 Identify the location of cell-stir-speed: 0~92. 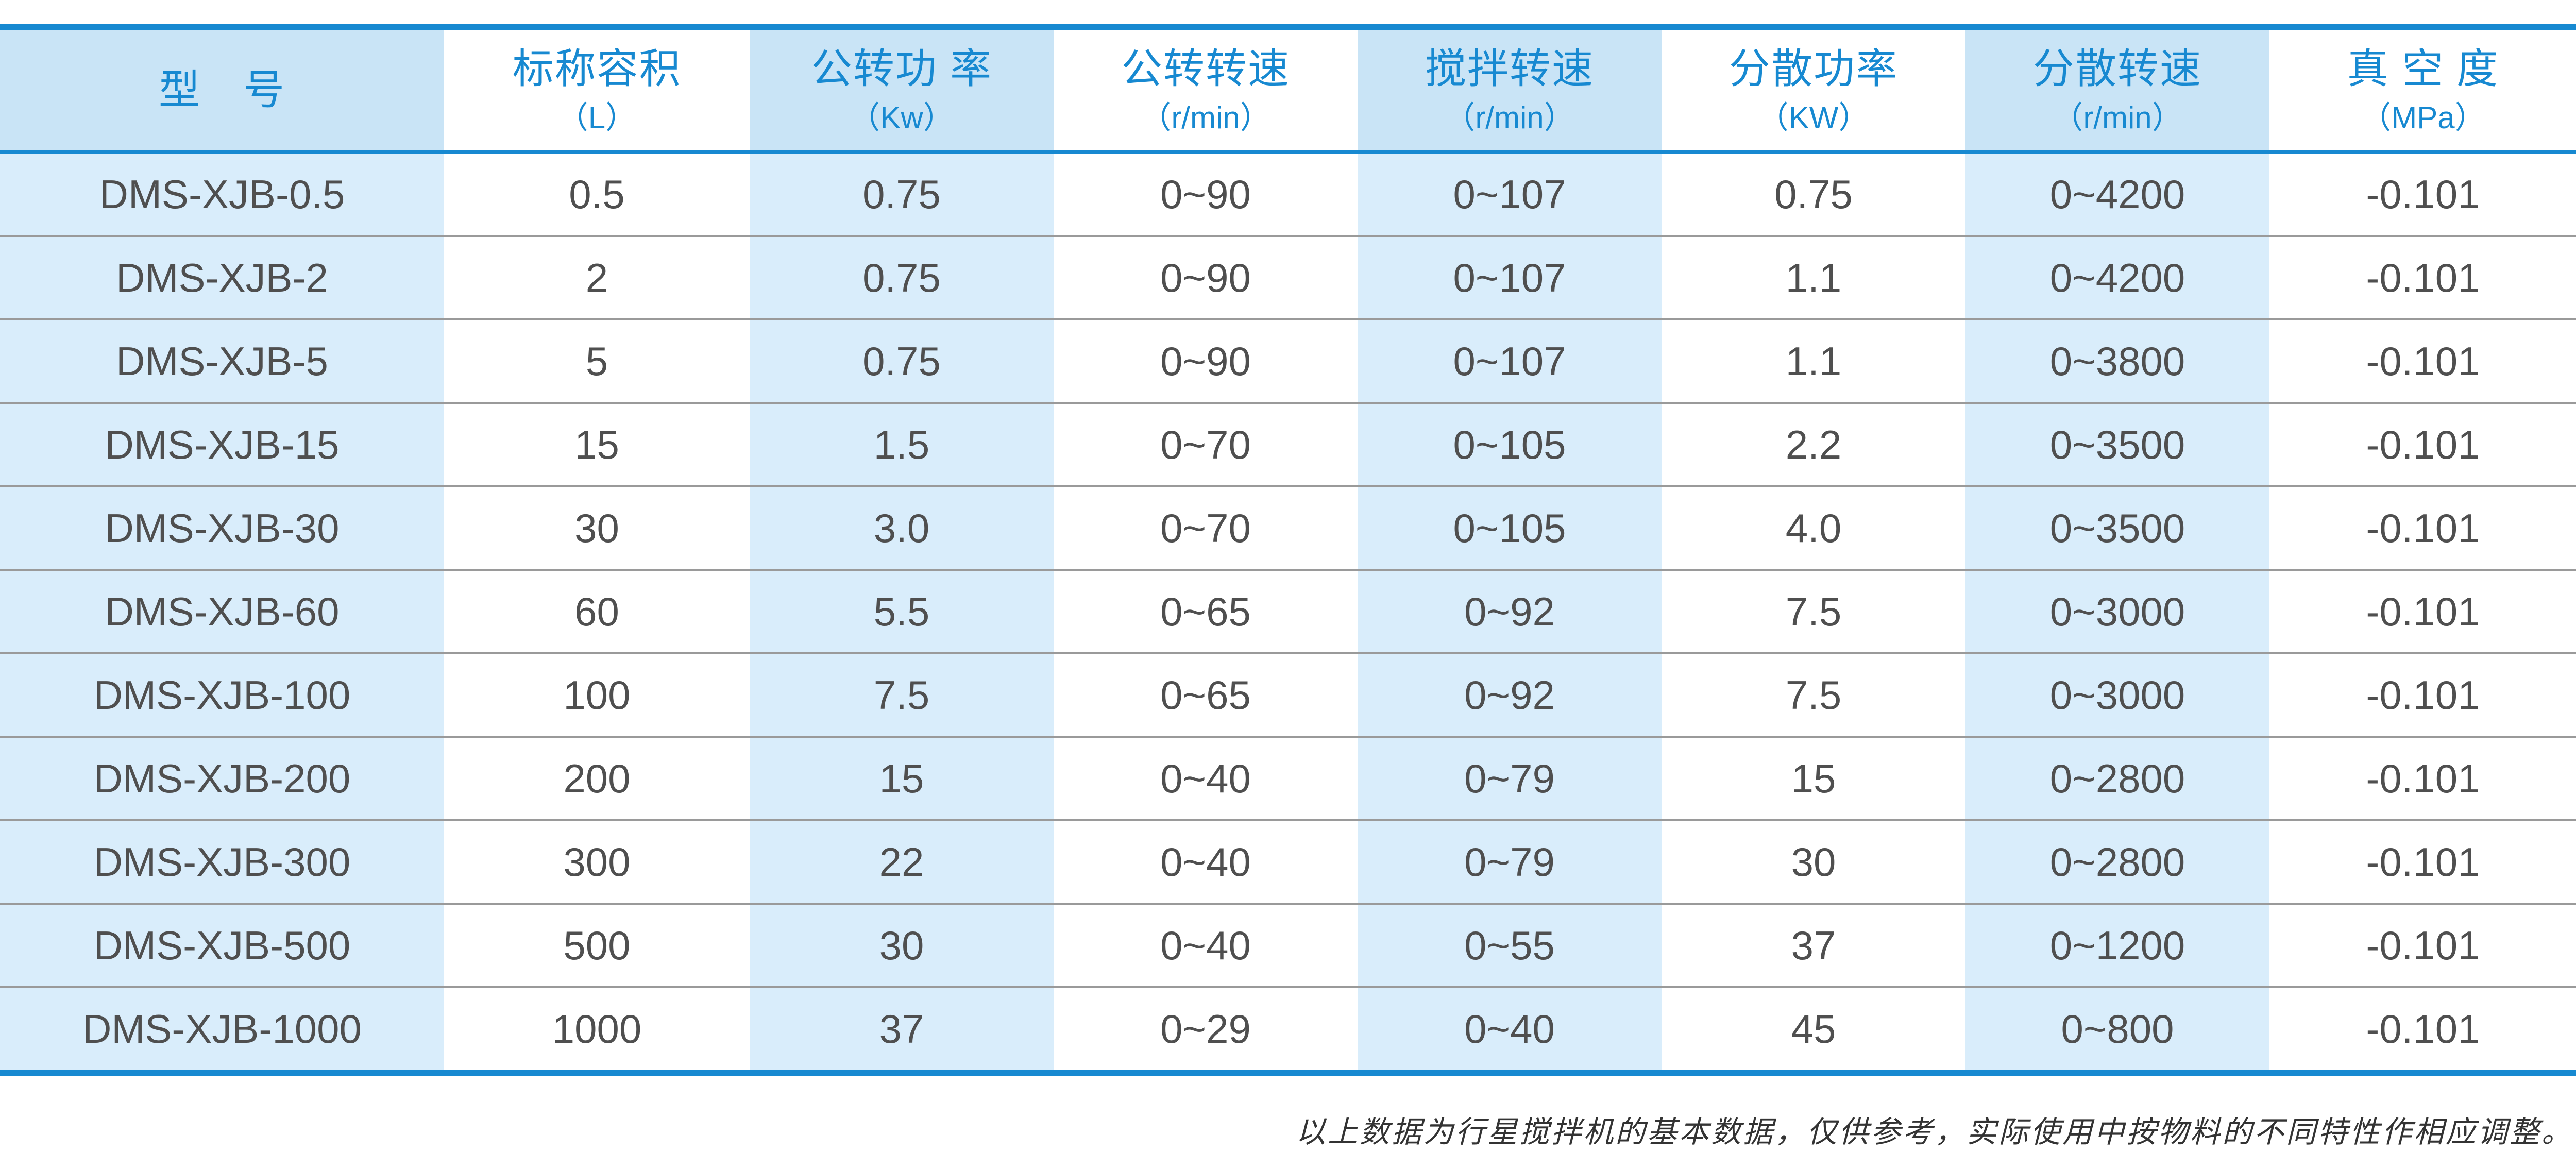
(1510, 612).